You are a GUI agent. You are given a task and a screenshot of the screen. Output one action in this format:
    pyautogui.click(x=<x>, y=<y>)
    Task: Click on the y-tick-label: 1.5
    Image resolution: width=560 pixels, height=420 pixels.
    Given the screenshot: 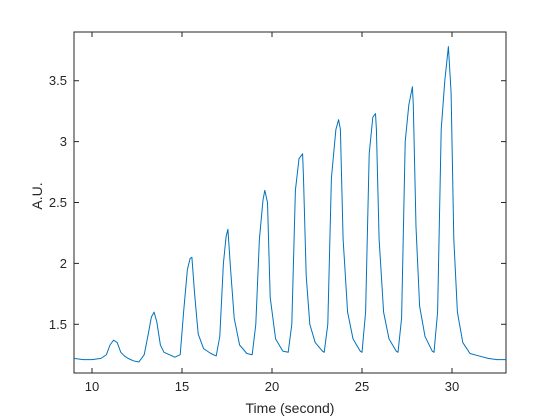 What is the action you would take?
    pyautogui.click(x=58, y=324)
    